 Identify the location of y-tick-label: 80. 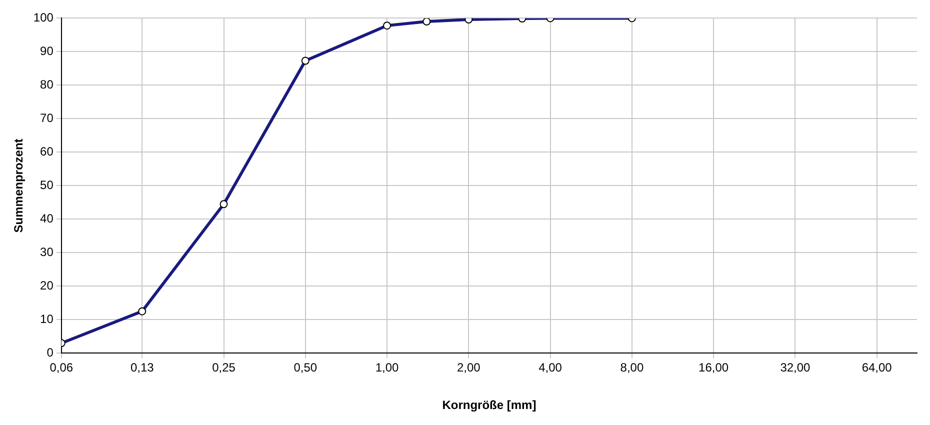
(47, 85).